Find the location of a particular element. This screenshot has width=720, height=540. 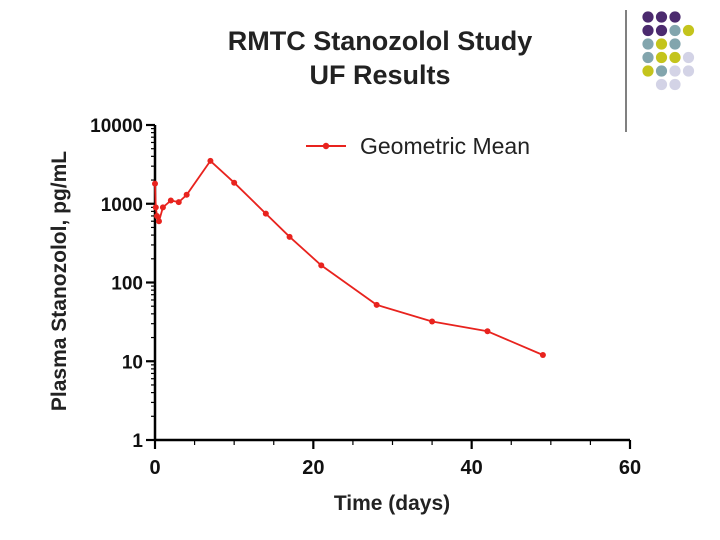

x-axis-label: Time (days) is located at coordinates (392, 503).